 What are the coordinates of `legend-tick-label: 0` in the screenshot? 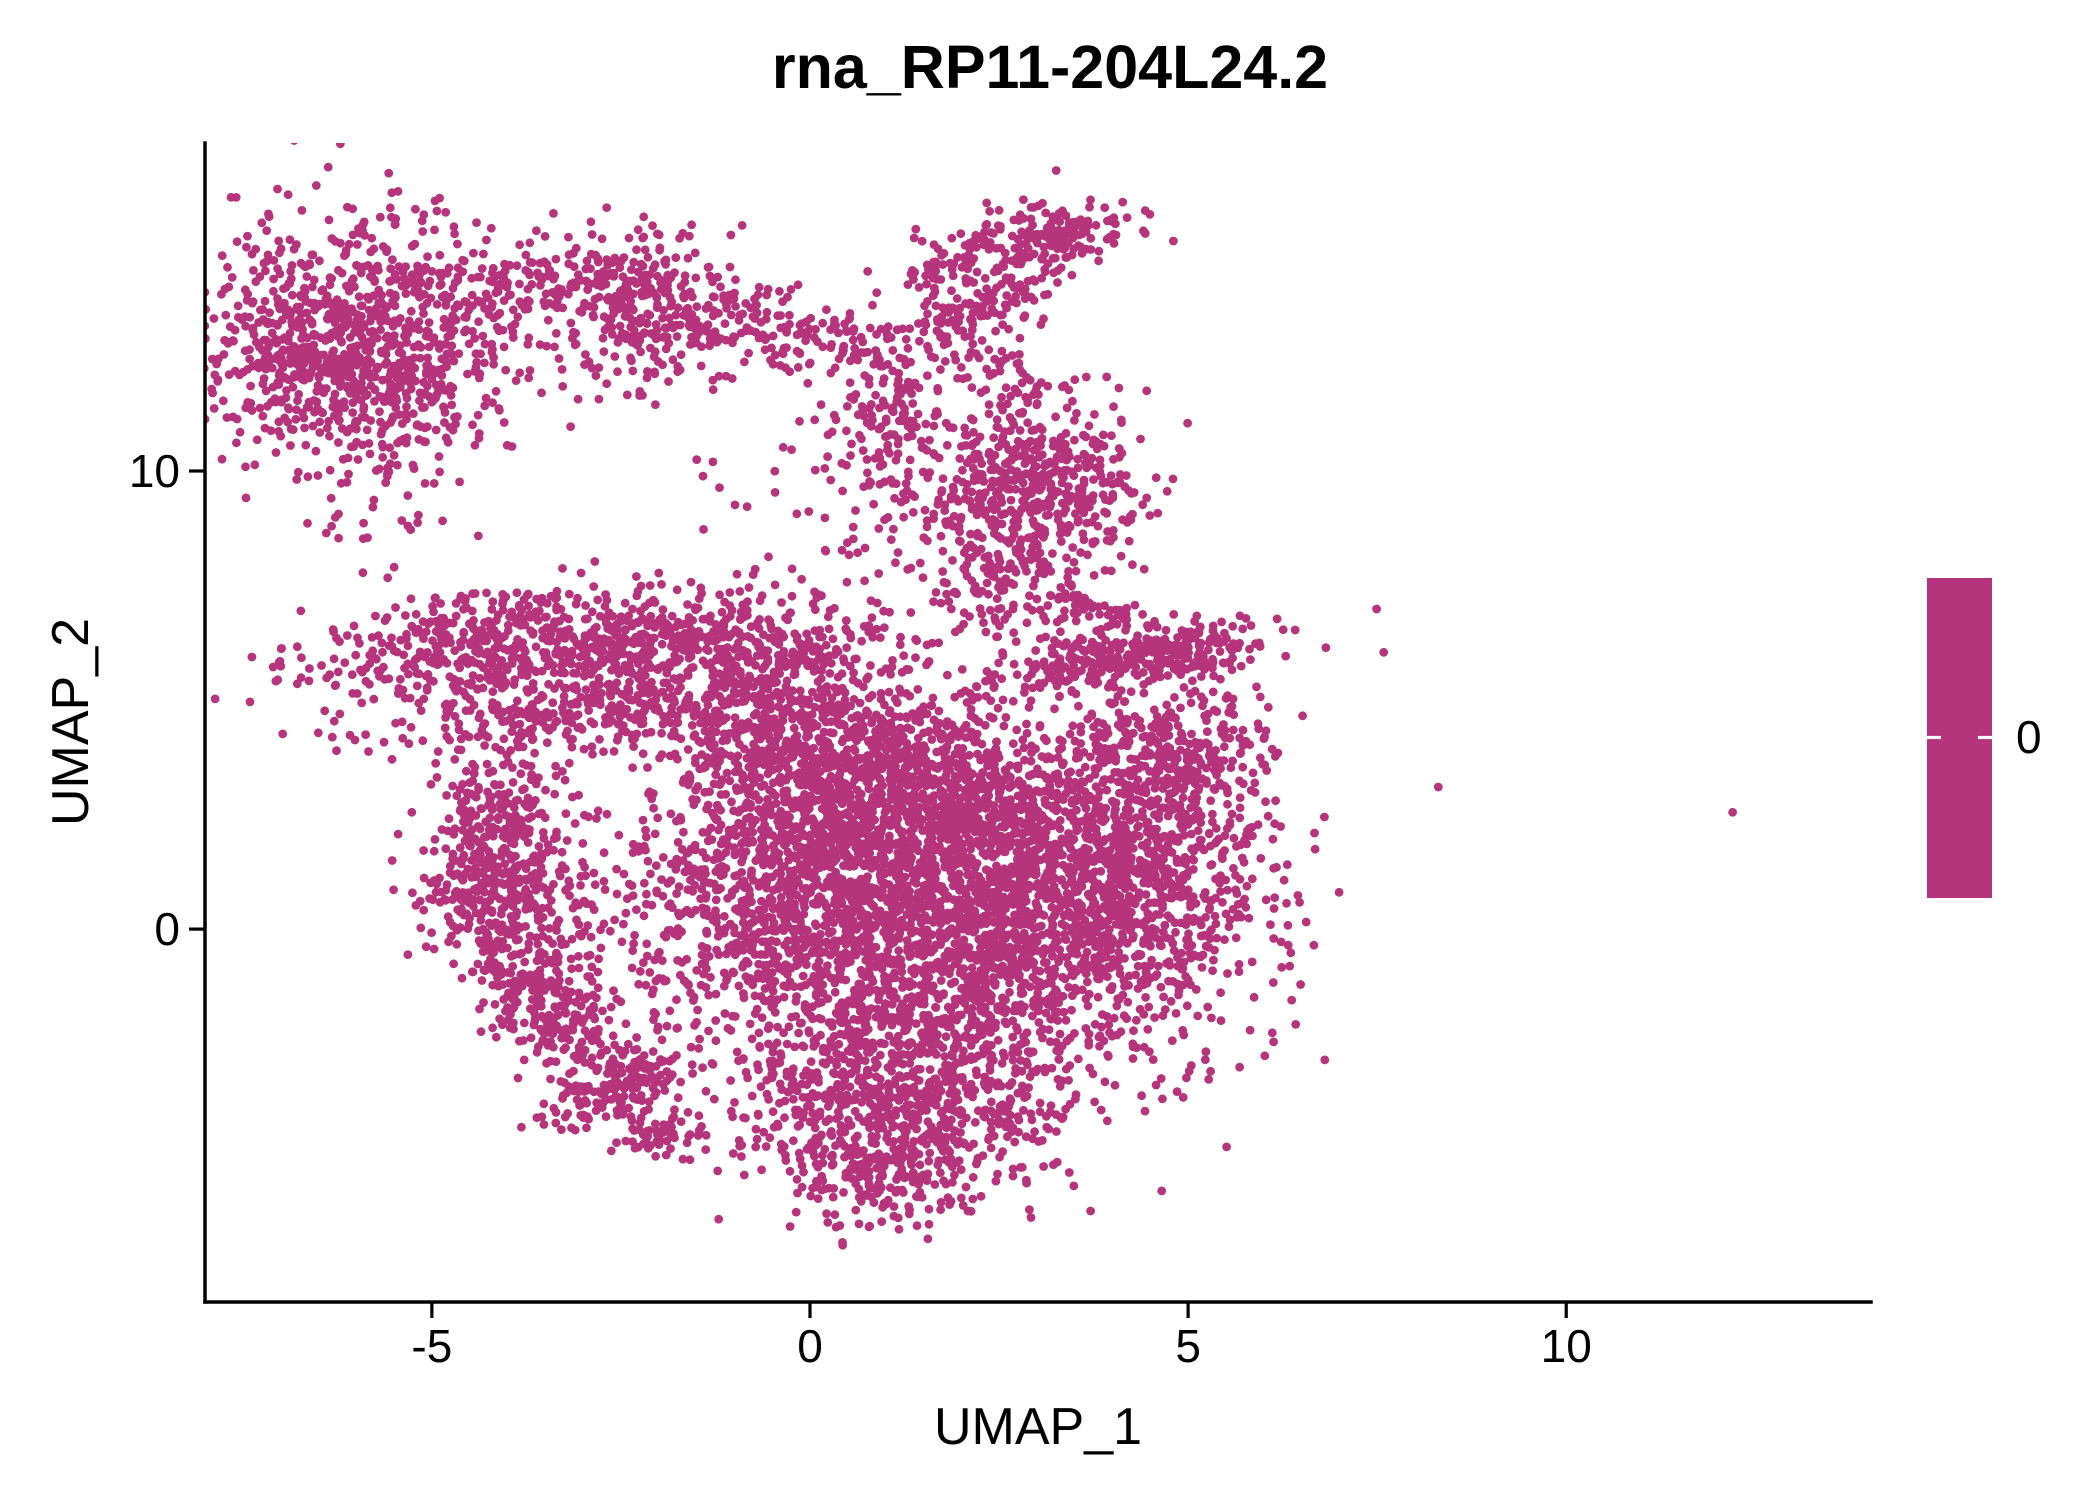 It's located at (2029, 737).